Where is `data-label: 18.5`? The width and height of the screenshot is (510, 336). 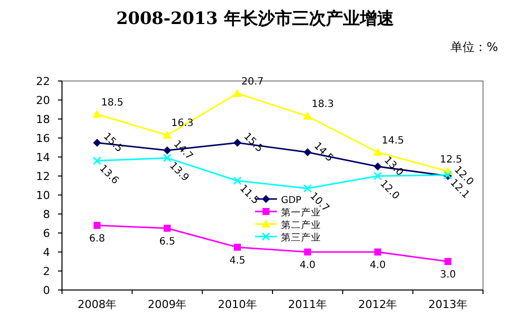
data-label: 18.5 is located at coordinates (112, 102).